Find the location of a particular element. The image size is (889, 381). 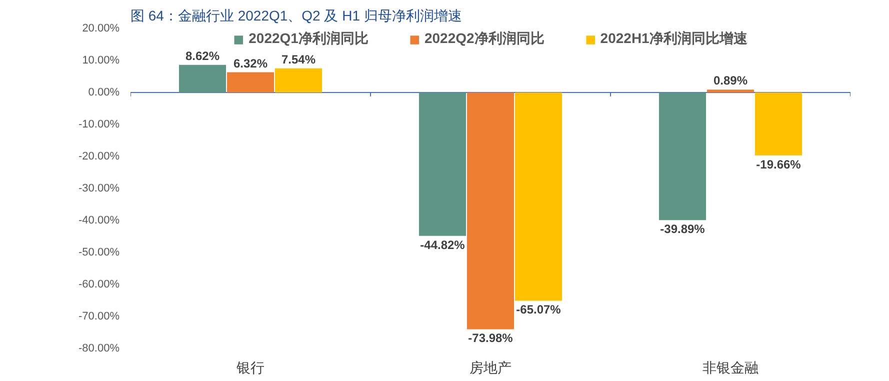

y-tick-label: -60.00% is located at coordinates (99, 284).